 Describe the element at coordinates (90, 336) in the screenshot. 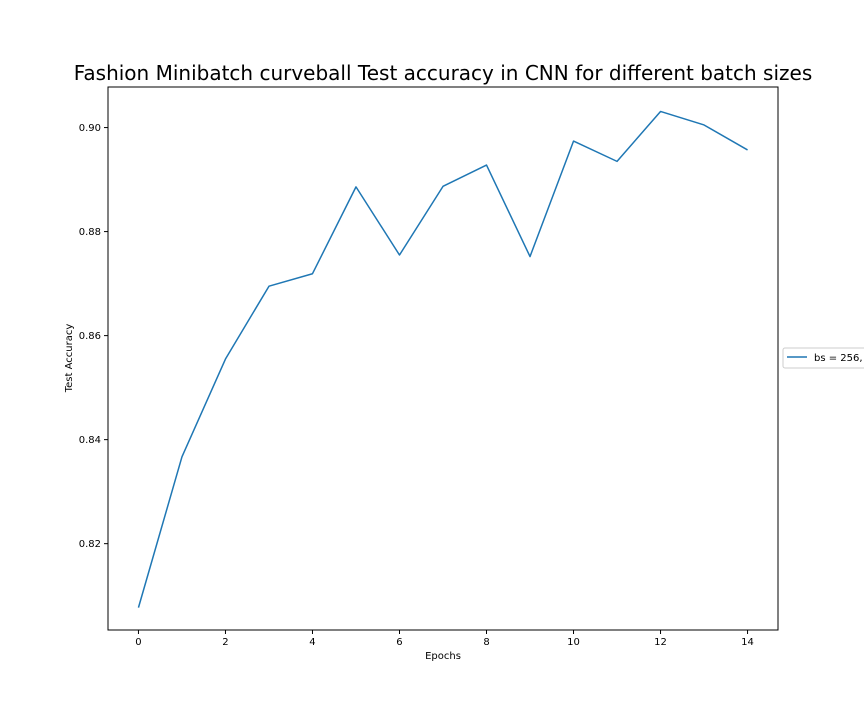

I see `y-tick-label: 0.86` at that location.